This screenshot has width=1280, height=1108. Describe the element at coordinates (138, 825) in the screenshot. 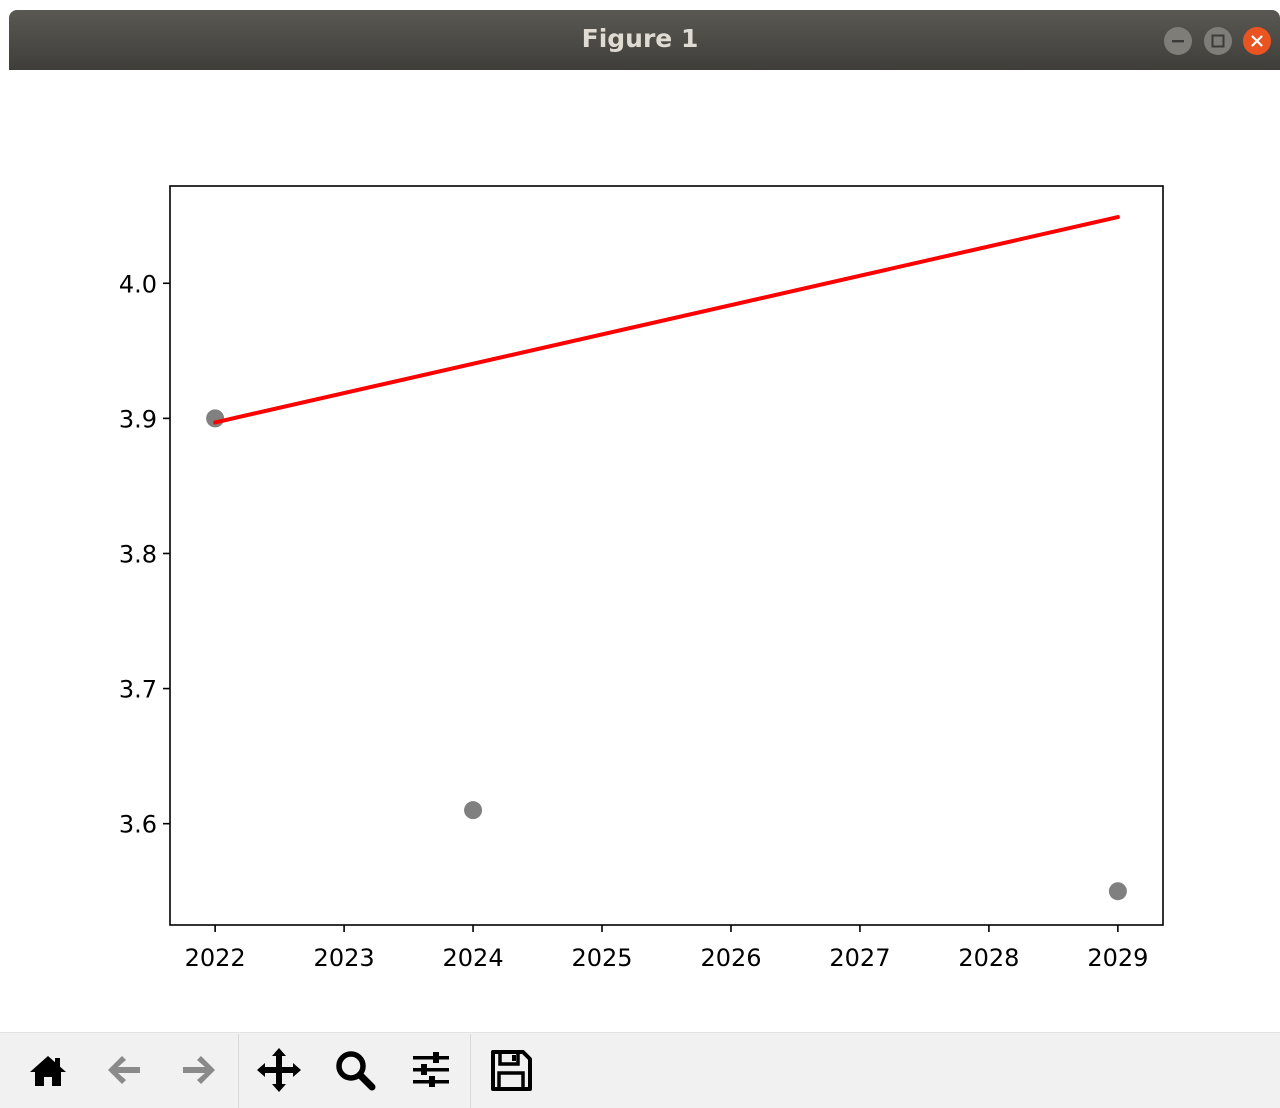

I see `y-tick-label: 3.6` at that location.